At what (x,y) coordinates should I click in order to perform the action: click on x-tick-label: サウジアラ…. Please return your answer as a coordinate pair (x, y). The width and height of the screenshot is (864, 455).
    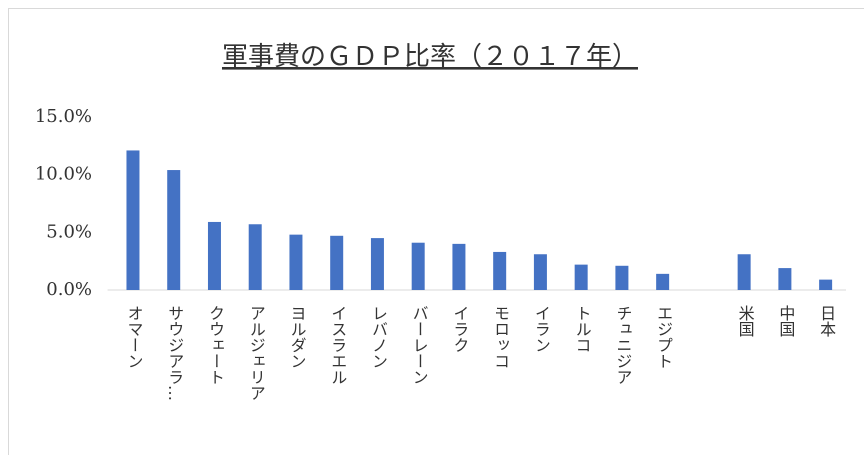
    Looking at the image, I should click on (174, 353).